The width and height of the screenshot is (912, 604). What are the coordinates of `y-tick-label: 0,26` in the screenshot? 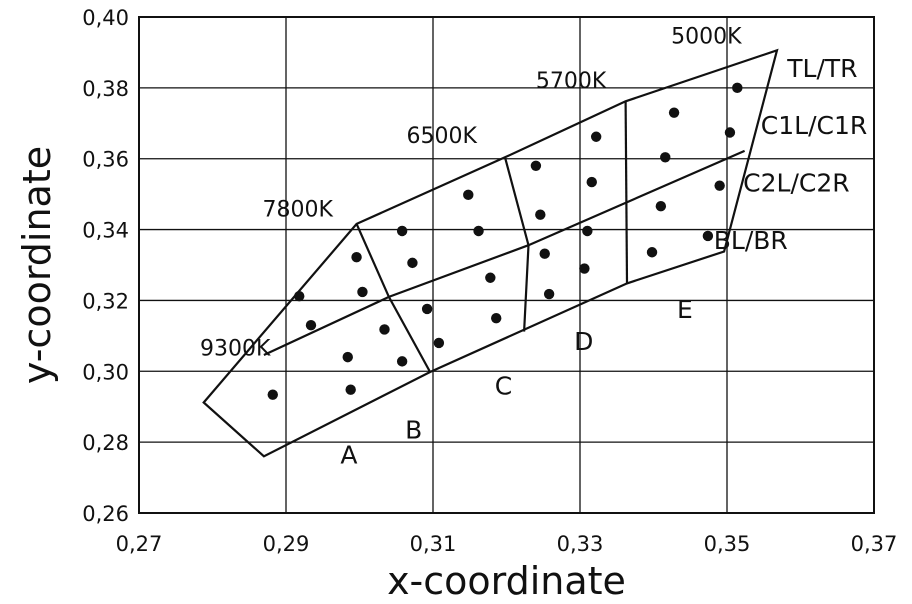 It's located at (105, 514).